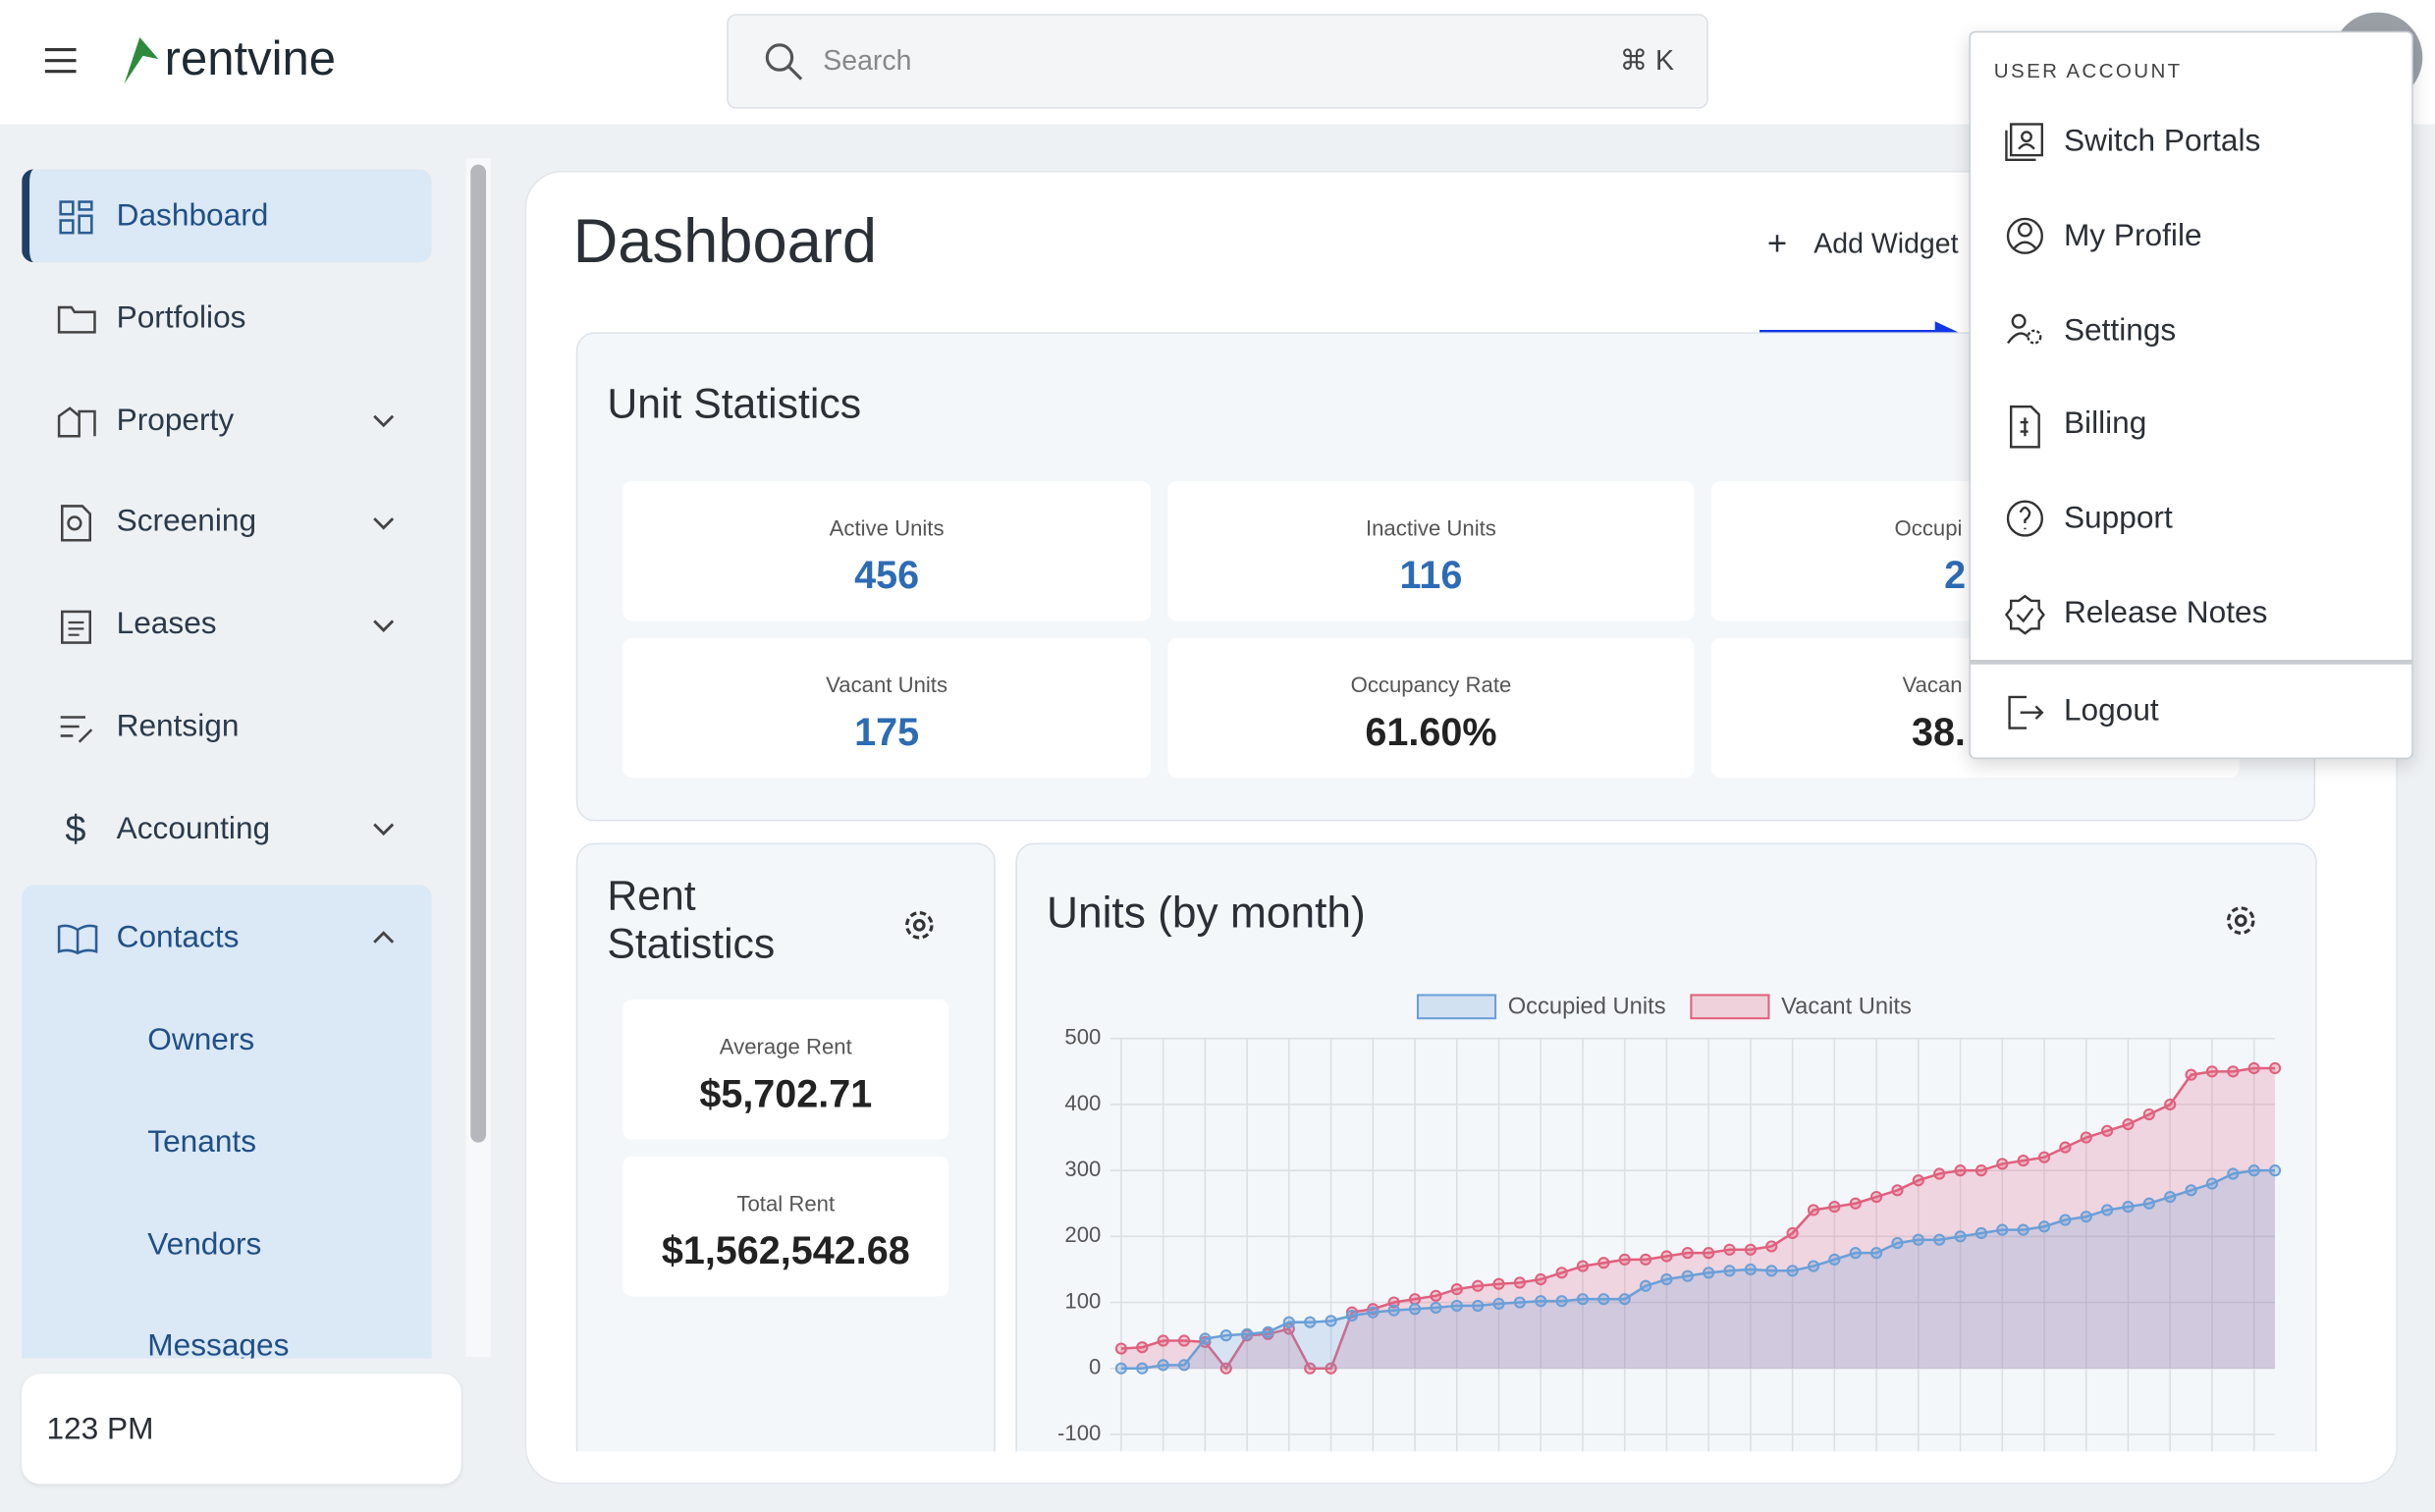 This screenshot has height=1512, width=2435. Describe the element at coordinates (1886, 244) in the screenshot. I see `add-widget: Add Widget` at that location.